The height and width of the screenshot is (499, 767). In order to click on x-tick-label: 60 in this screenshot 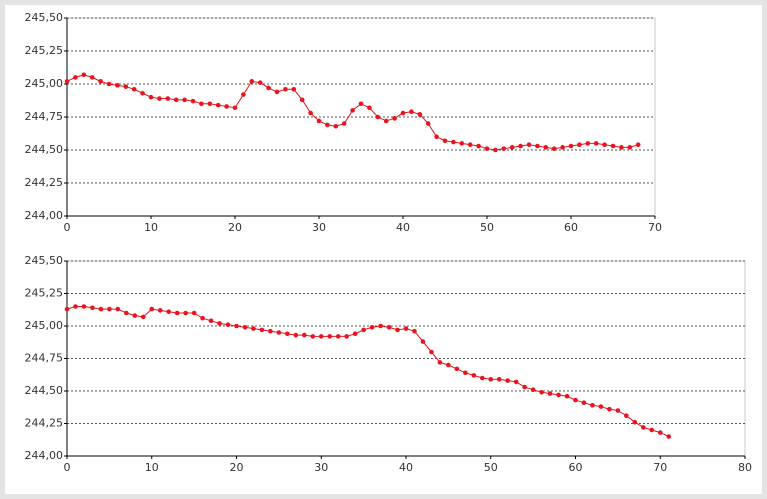, I will do `click(571, 227)`.